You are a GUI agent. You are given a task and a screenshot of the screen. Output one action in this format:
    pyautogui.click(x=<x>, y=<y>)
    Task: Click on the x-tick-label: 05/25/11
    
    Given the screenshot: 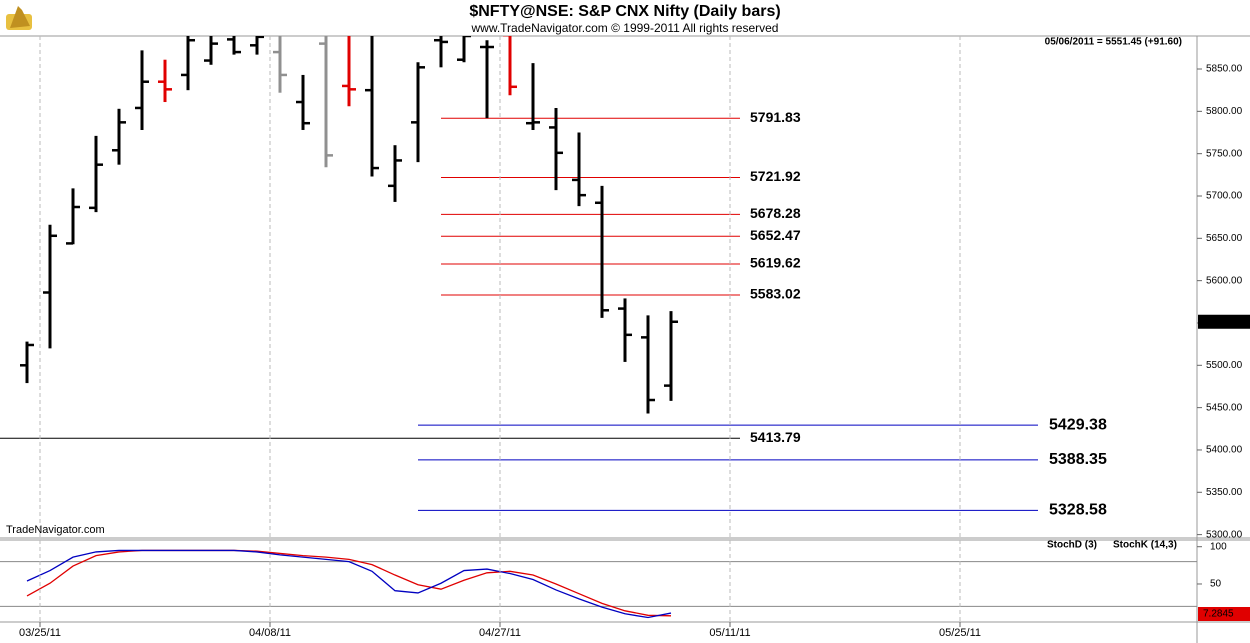 What is the action you would take?
    pyautogui.click(x=960, y=633)
    